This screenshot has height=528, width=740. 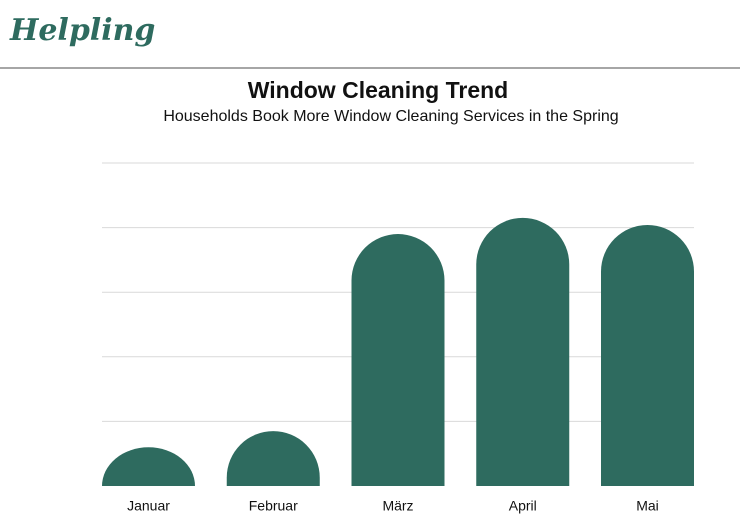 What do you see at coordinates (82, 30) in the screenshot?
I see `logo: Helpling` at bounding box center [82, 30].